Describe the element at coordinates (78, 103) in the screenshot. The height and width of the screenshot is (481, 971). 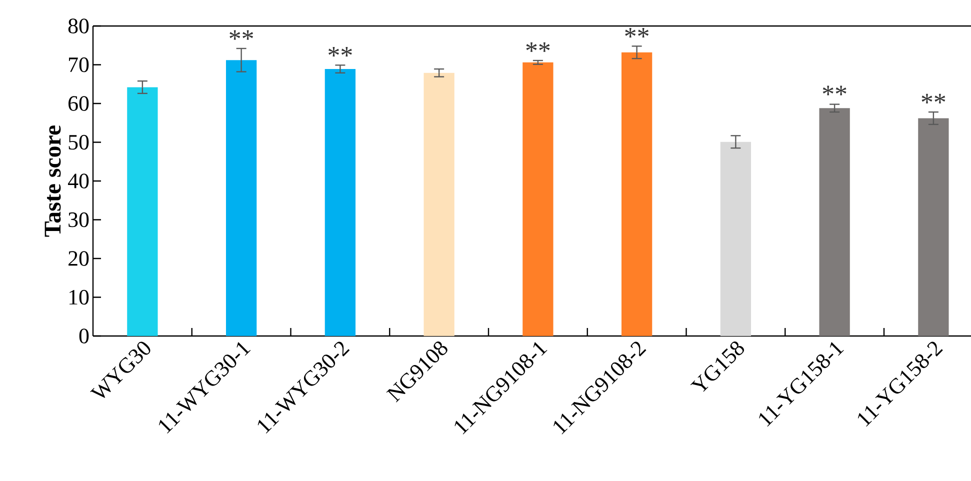
I see `y-tick-label: 60` at that location.